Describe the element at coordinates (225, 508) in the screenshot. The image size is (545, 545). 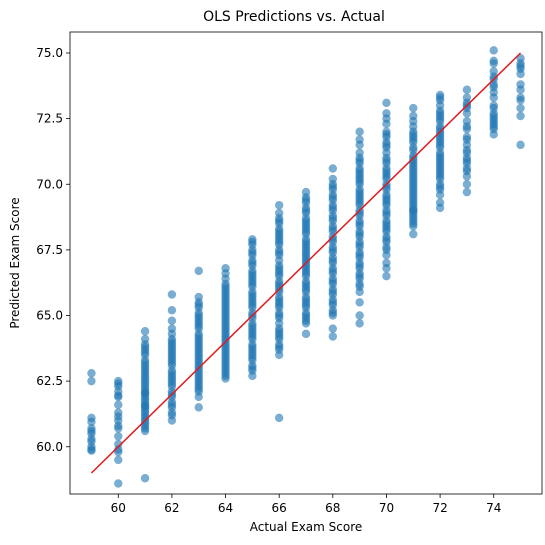
I see `x-tick-label: 64` at that location.